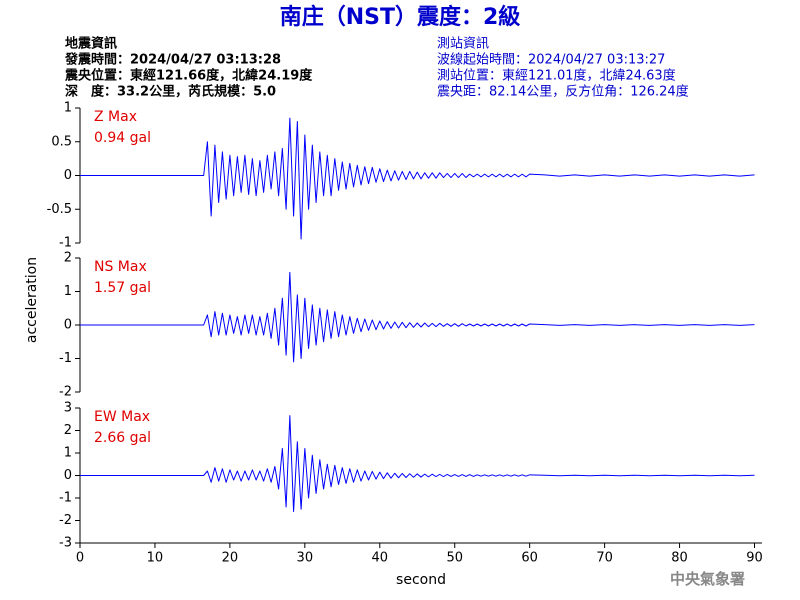 Image resolution: width=800 pixels, height=600 pixels. Describe the element at coordinates (80, 558) in the screenshot. I see `x-tick-label: 0` at that location.